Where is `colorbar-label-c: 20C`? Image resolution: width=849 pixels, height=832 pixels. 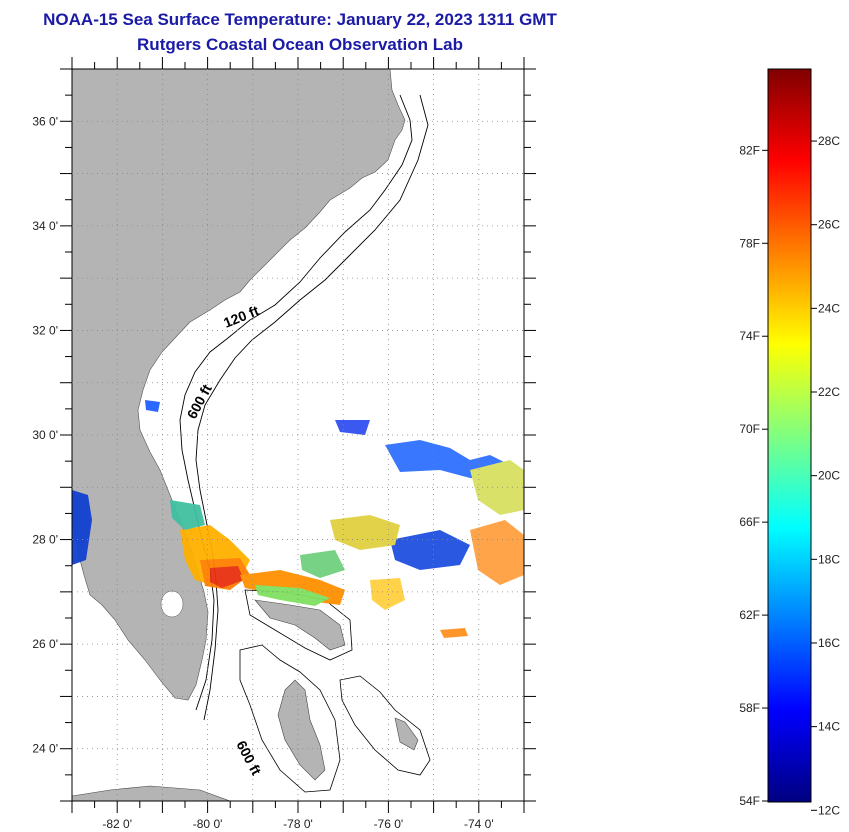
colorbar-label-c: 20C is located at coordinates (829, 476).